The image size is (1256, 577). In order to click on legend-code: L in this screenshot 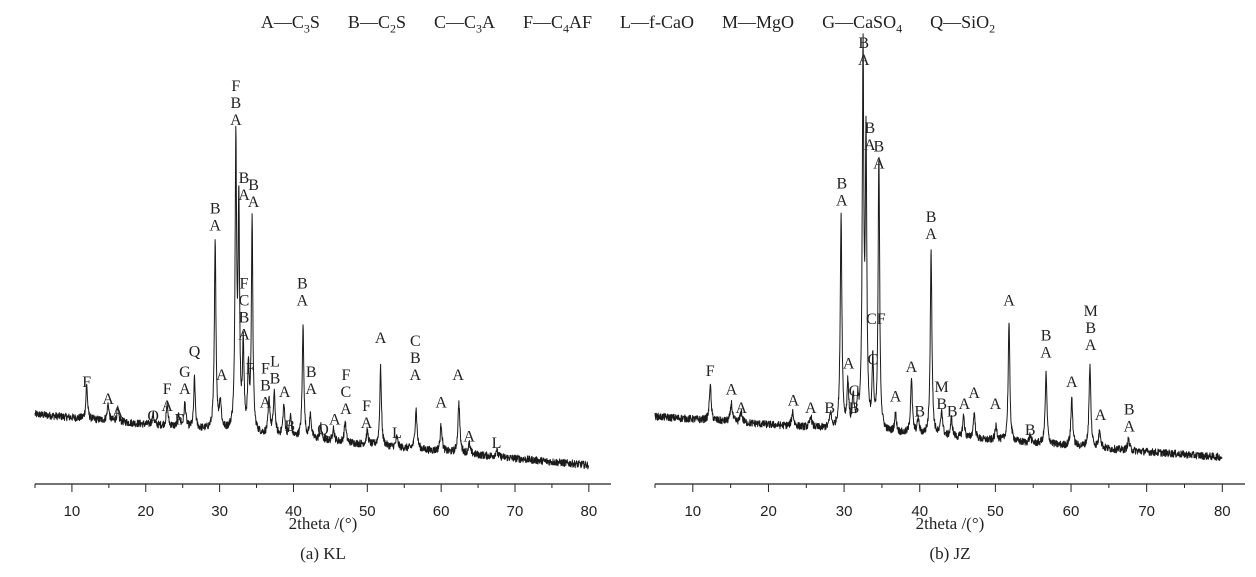, I will do `click(626, 22)`.